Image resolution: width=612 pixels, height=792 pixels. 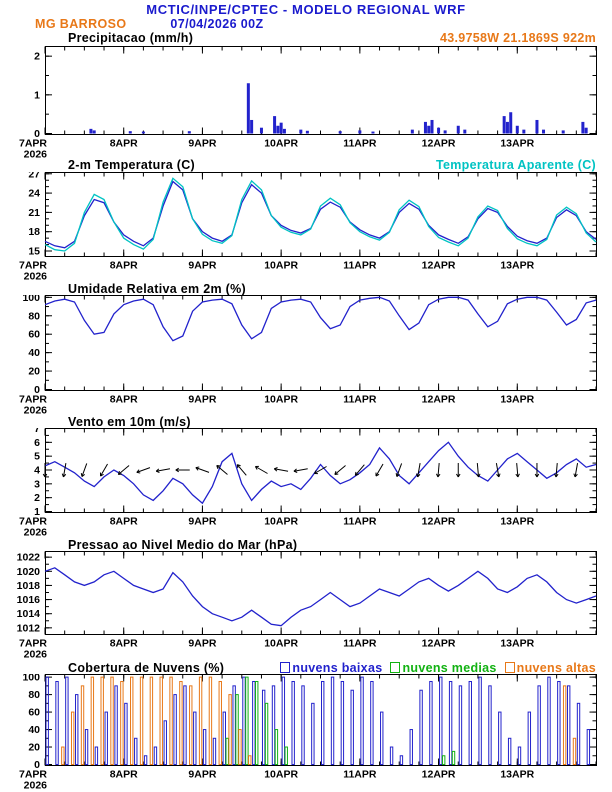 I want to click on apparent-temperature-legend: Temperatura Aparente (C), so click(x=515, y=165).